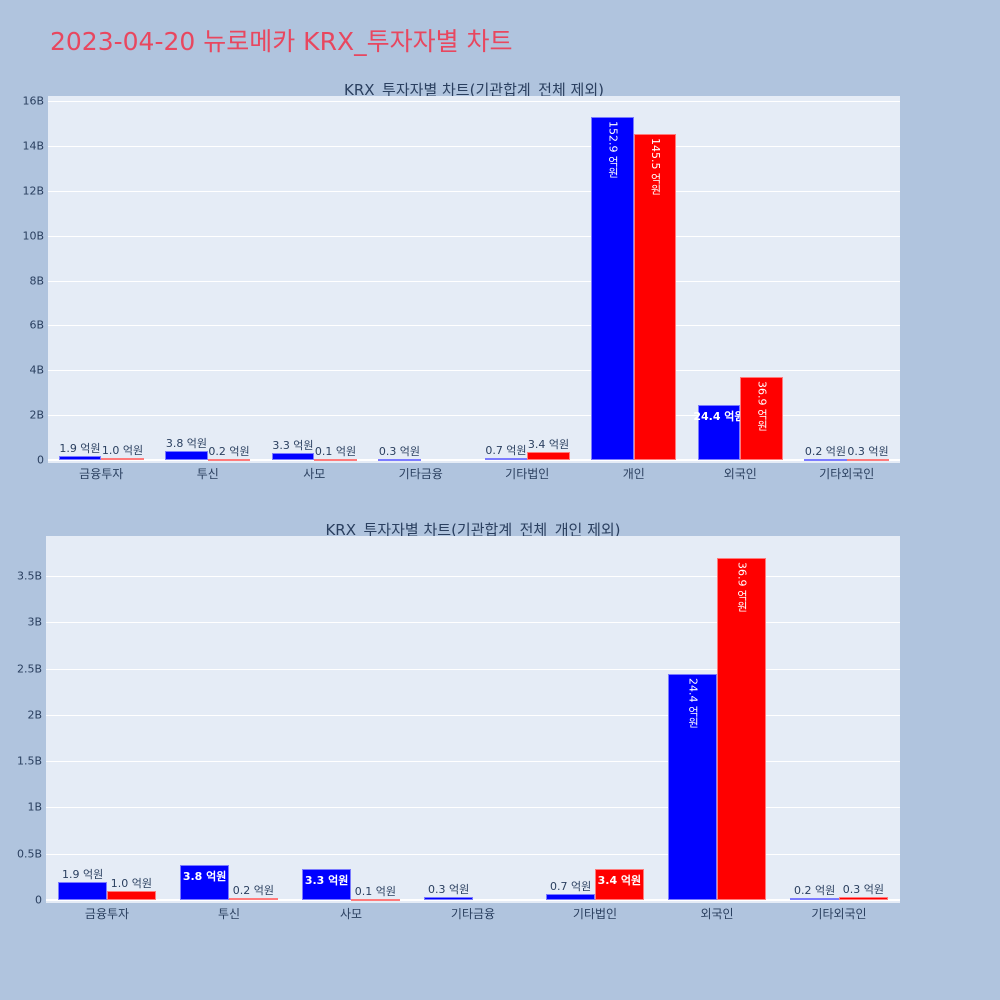  Describe the element at coordinates (33, 191) in the screenshot. I see `y-tick-label: 12B` at that location.